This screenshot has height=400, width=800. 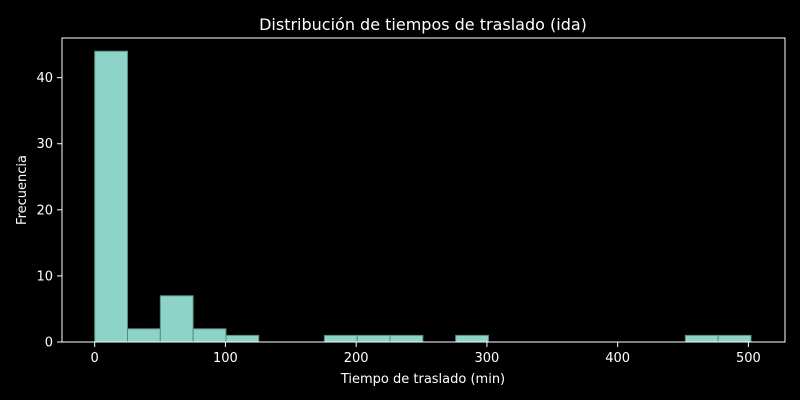 What do you see at coordinates (44, 78) in the screenshot?
I see `y-tick-label: 40` at bounding box center [44, 78].